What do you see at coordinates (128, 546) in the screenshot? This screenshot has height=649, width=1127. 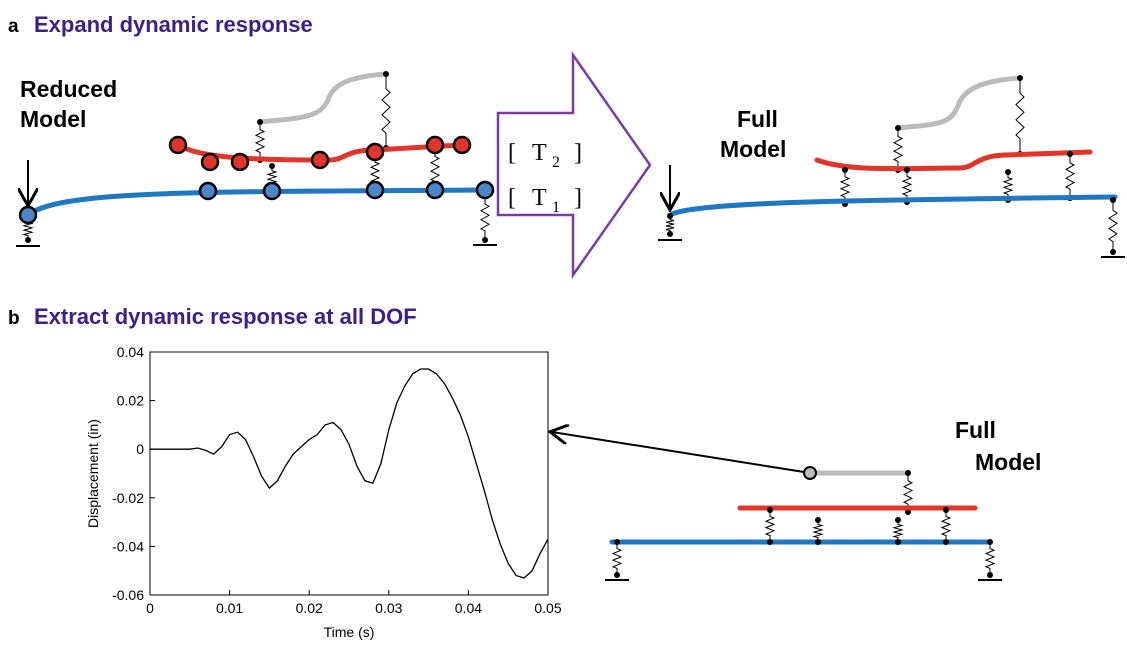 I see `y-tick-label: -0.04` at bounding box center [128, 546].